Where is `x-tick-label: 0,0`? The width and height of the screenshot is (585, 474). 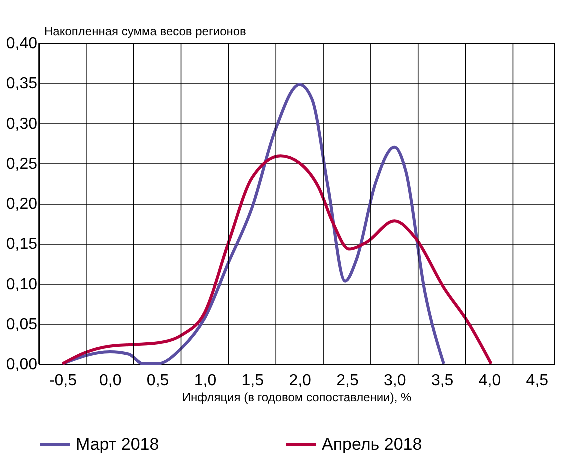
x-tick-label: 0,0 is located at coordinates (111, 381).